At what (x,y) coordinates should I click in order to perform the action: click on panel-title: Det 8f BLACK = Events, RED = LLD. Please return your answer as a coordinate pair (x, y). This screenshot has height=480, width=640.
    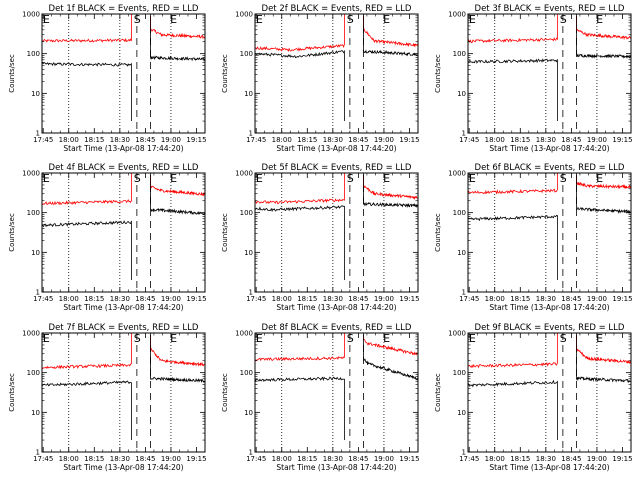
    Looking at the image, I should click on (337, 328).